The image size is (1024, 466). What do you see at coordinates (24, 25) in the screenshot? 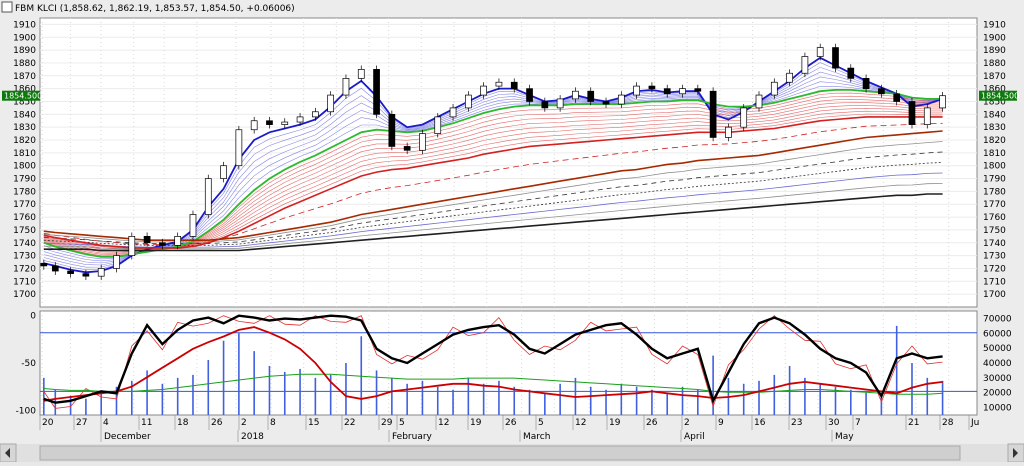
I see `price-tick-label-left: 1910` at bounding box center [24, 25].